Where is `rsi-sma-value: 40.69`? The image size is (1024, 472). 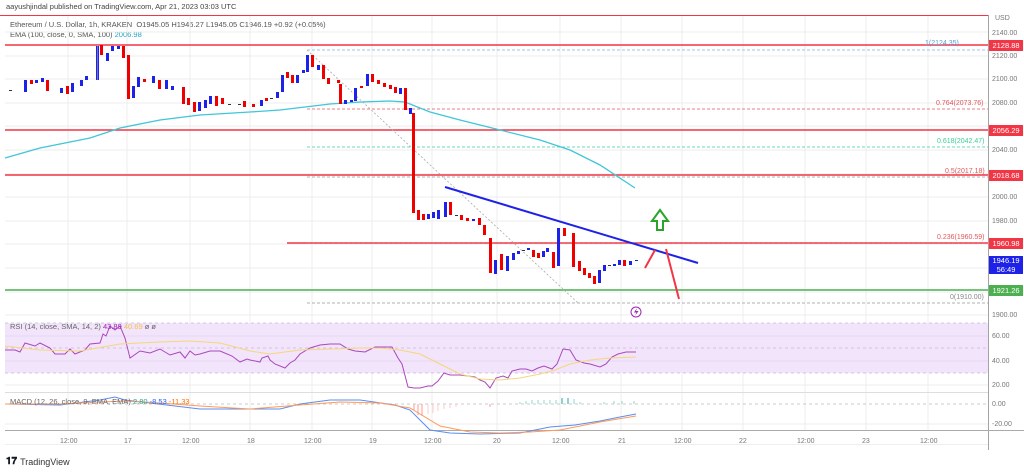 rsi-sma-value: 40.69 is located at coordinates (133, 326).